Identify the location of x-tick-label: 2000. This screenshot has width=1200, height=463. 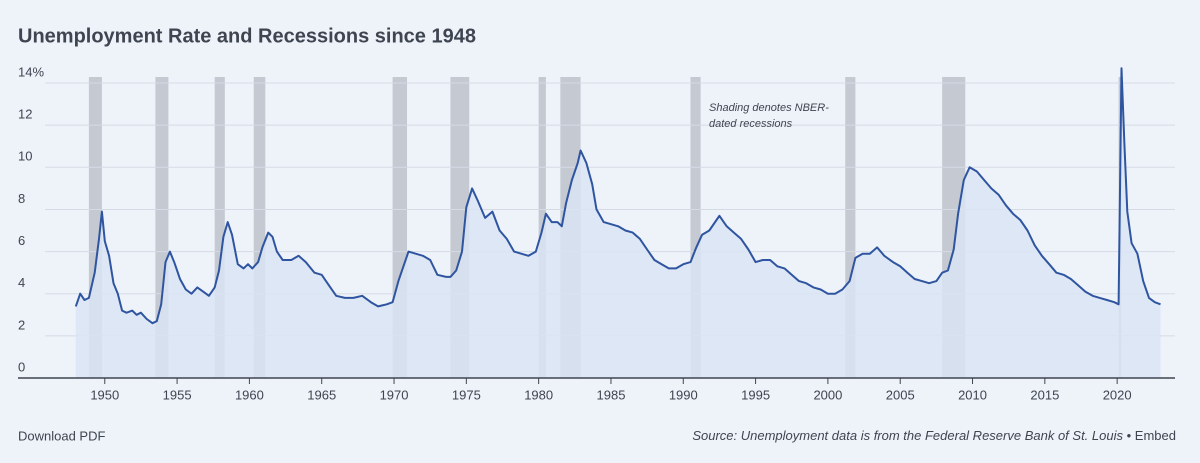
(827, 394).